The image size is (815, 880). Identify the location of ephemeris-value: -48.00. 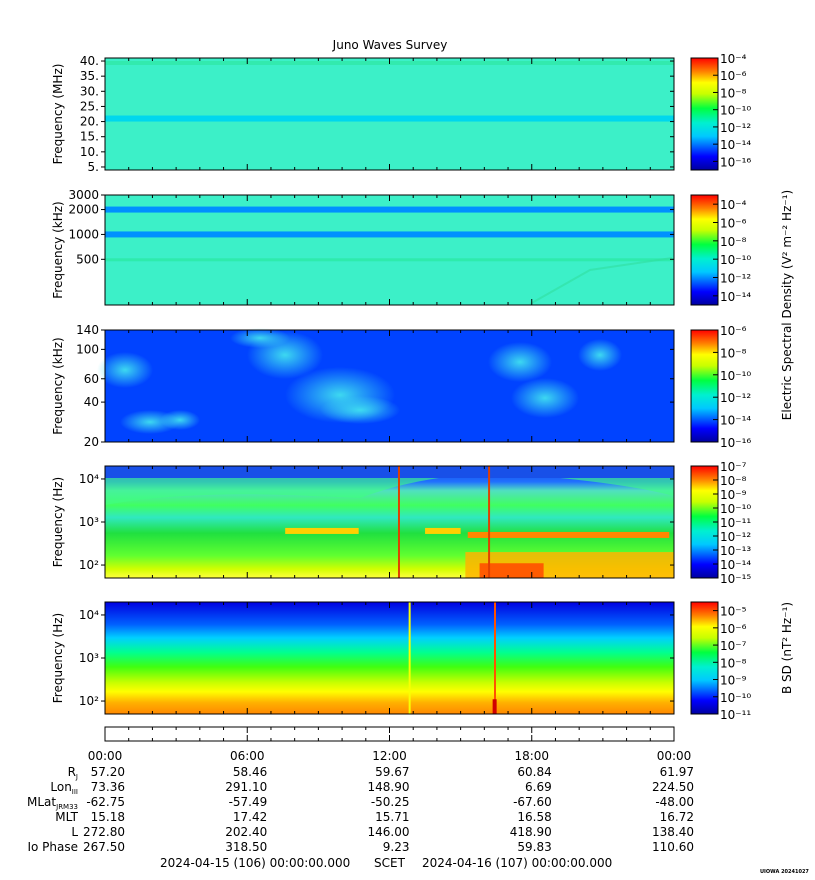
(674, 802).